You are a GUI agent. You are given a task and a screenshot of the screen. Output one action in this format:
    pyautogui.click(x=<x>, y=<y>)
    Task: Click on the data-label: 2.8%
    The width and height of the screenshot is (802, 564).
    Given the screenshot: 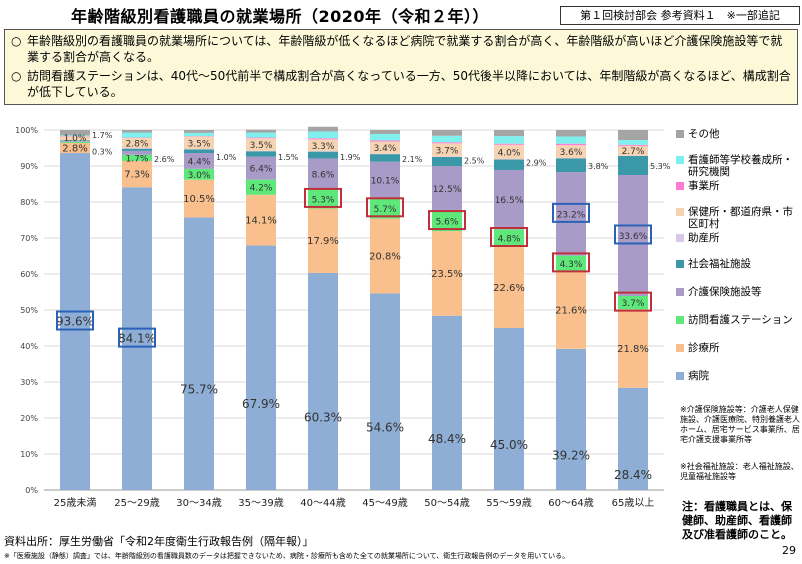 What is the action you would take?
    pyautogui.click(x=137, y=144)
    